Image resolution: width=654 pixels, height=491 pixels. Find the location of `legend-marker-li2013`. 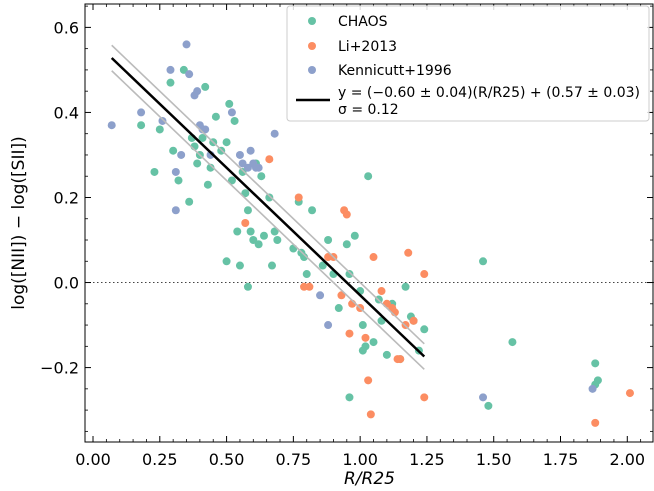

legend-marker-li2013 is located at coordinates (312, 46).